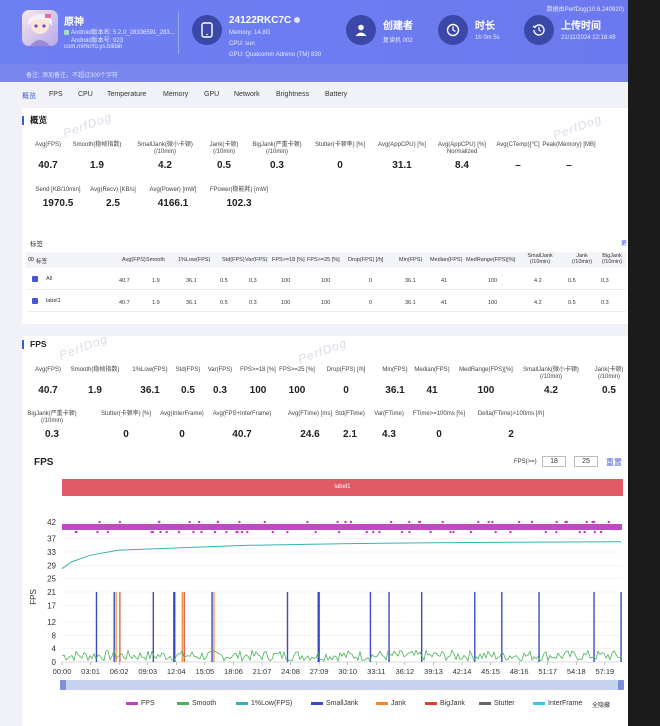  I want to click on stat-label: Avg(AppCPU) [%], so click(462, 145).